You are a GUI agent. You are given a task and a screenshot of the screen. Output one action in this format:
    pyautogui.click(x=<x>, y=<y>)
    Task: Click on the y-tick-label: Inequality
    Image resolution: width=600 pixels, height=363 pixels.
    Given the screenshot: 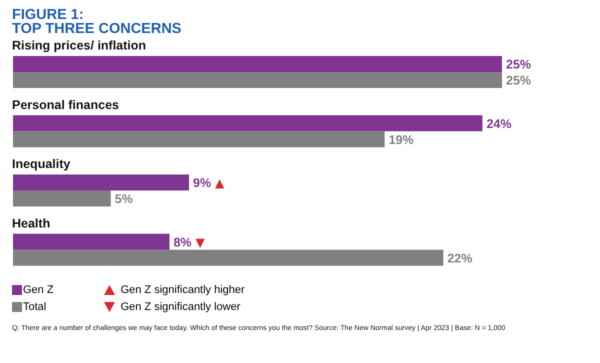 What is the action you would take?
    pyautogui.click(x=41, y=164)
    